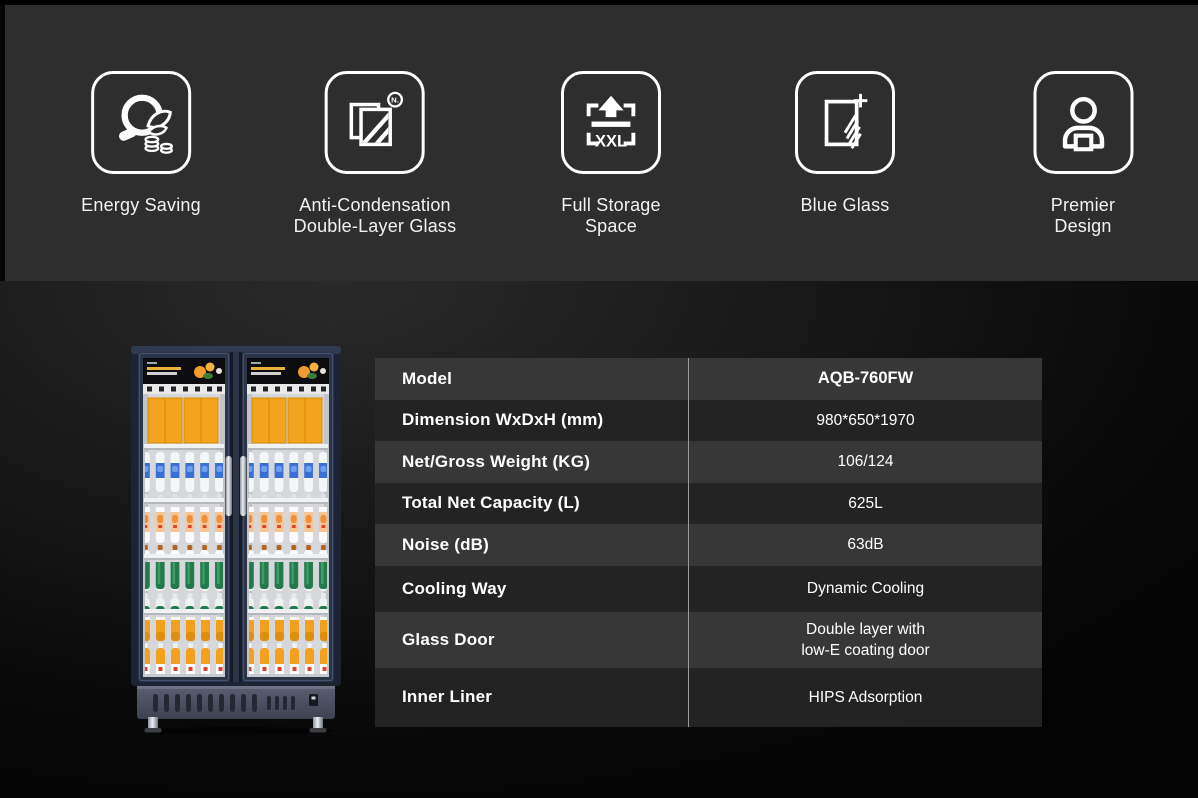  Describe the element at coordinates (865, 503) in the screenshot. I see `spec-value: 625L` at that location.